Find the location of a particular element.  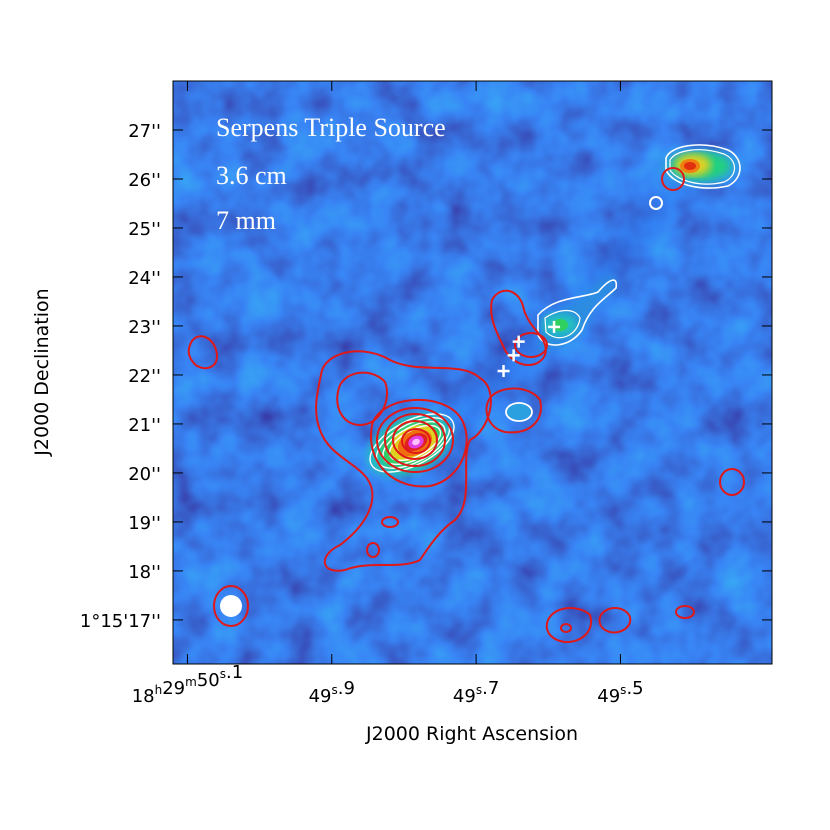

y-tick-label: 23'' is located at coordinates (144, 327).